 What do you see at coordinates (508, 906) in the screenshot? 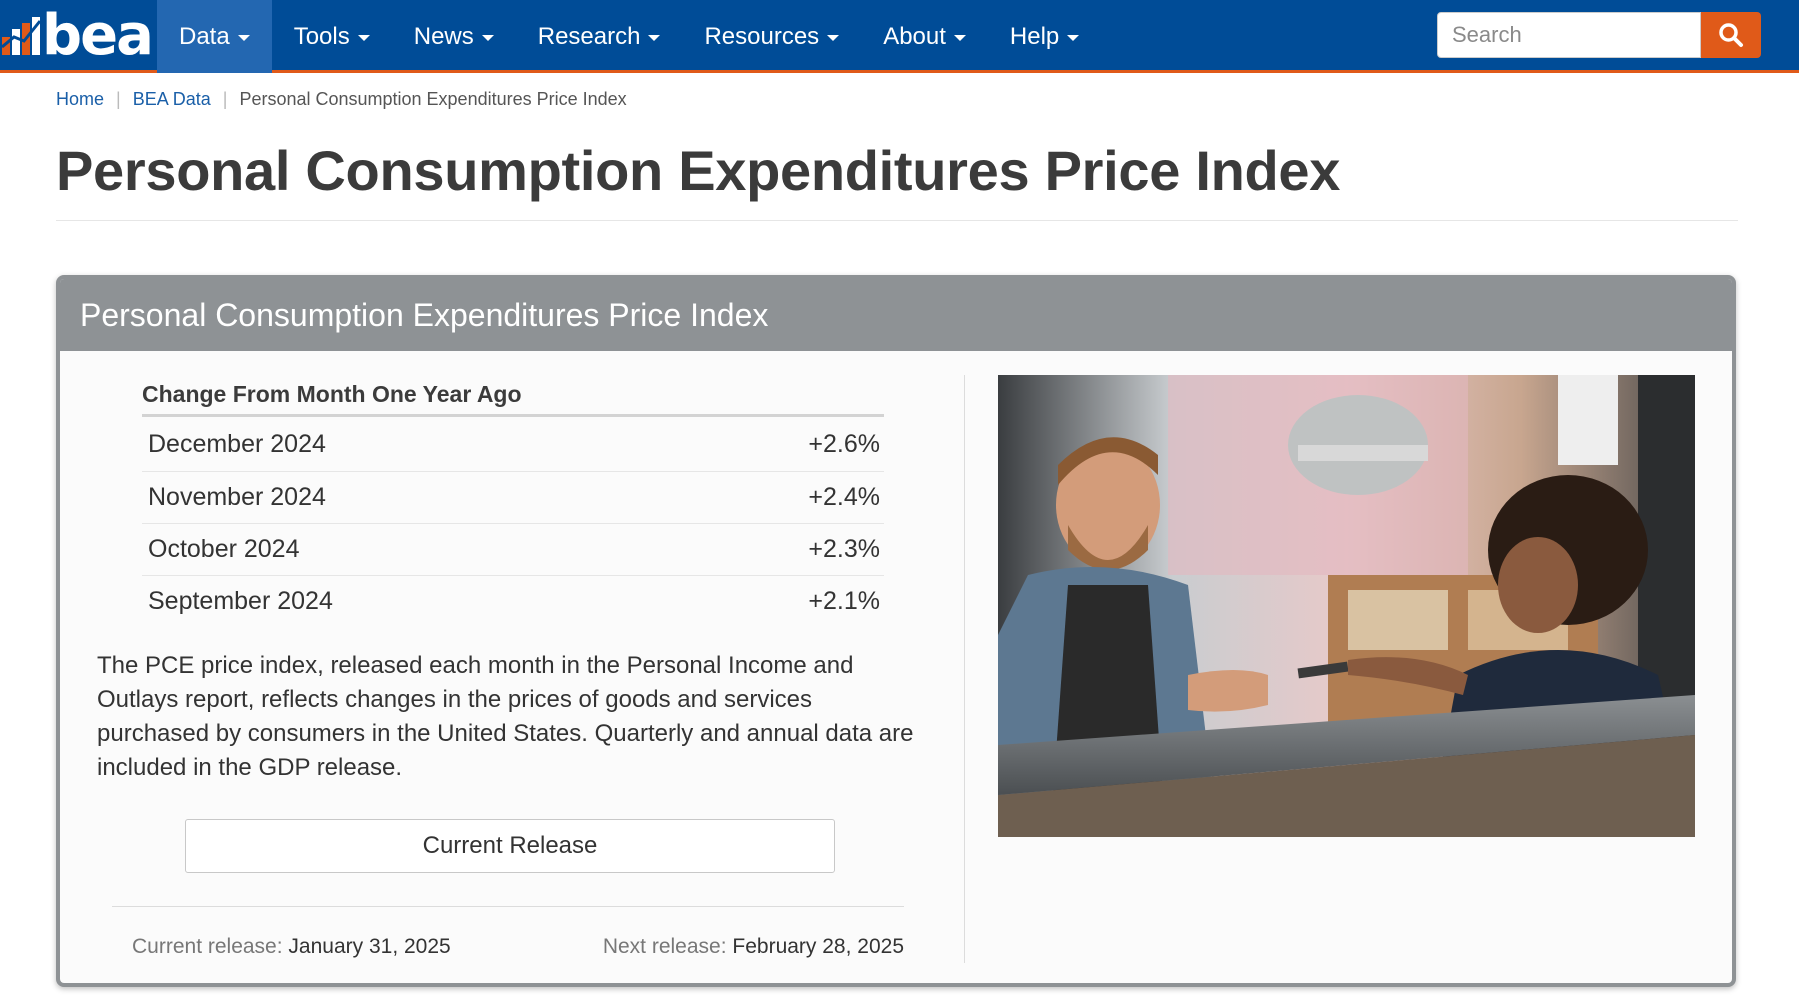
I see `footer-divider` at bounding box center [508, 906].